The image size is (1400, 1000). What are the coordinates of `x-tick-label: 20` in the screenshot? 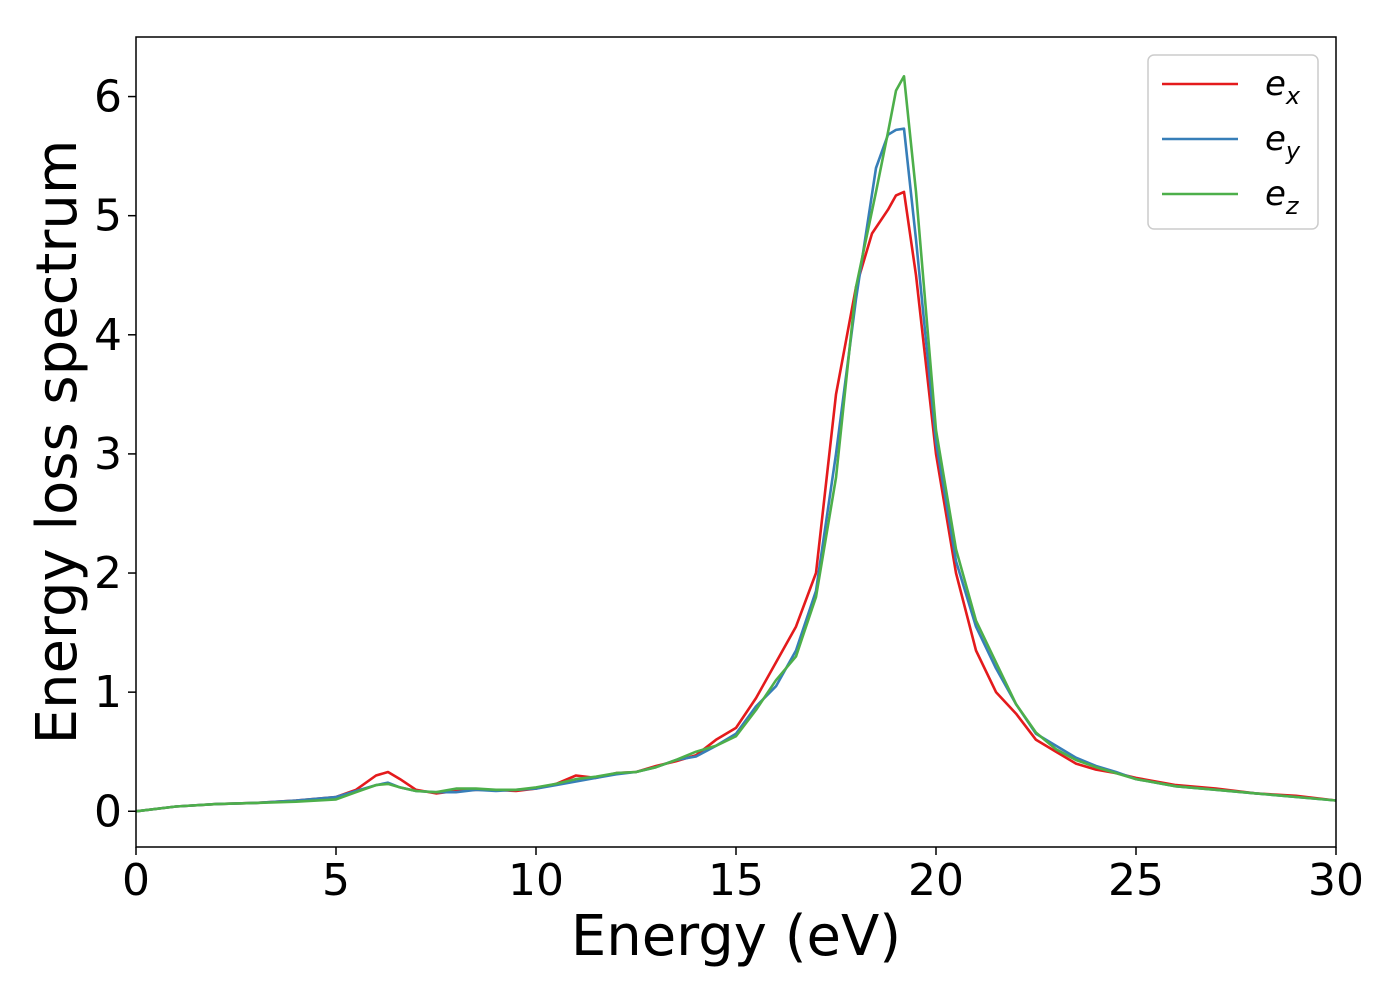 It's located at (936, 880).